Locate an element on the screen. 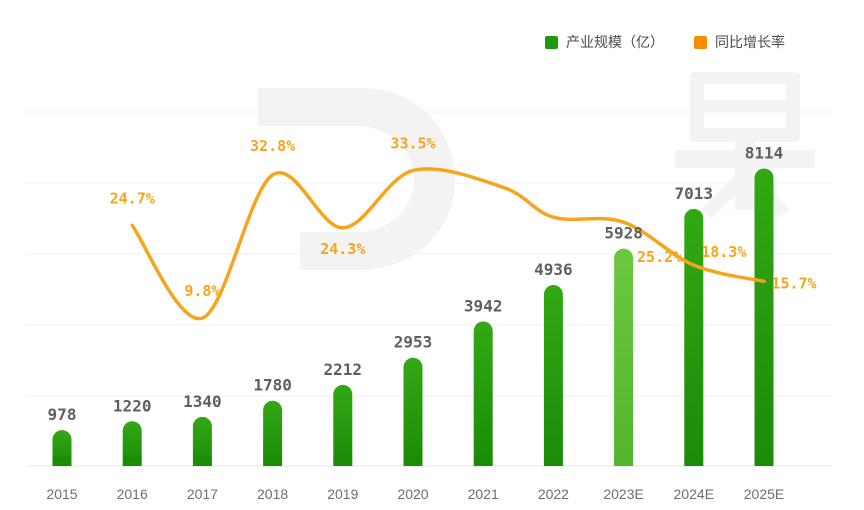 The width and height of the screenshot is (864, 510). bar-2025E is located at coordinates (764, 317).